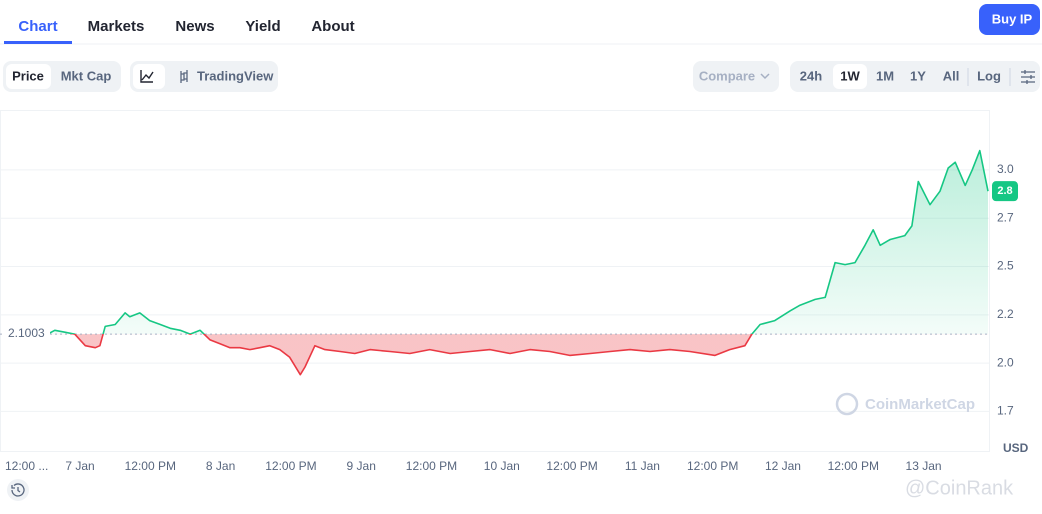 The width and height of the screenshot is (1042, 514). I want to click on metric-active, so click(28, 76).